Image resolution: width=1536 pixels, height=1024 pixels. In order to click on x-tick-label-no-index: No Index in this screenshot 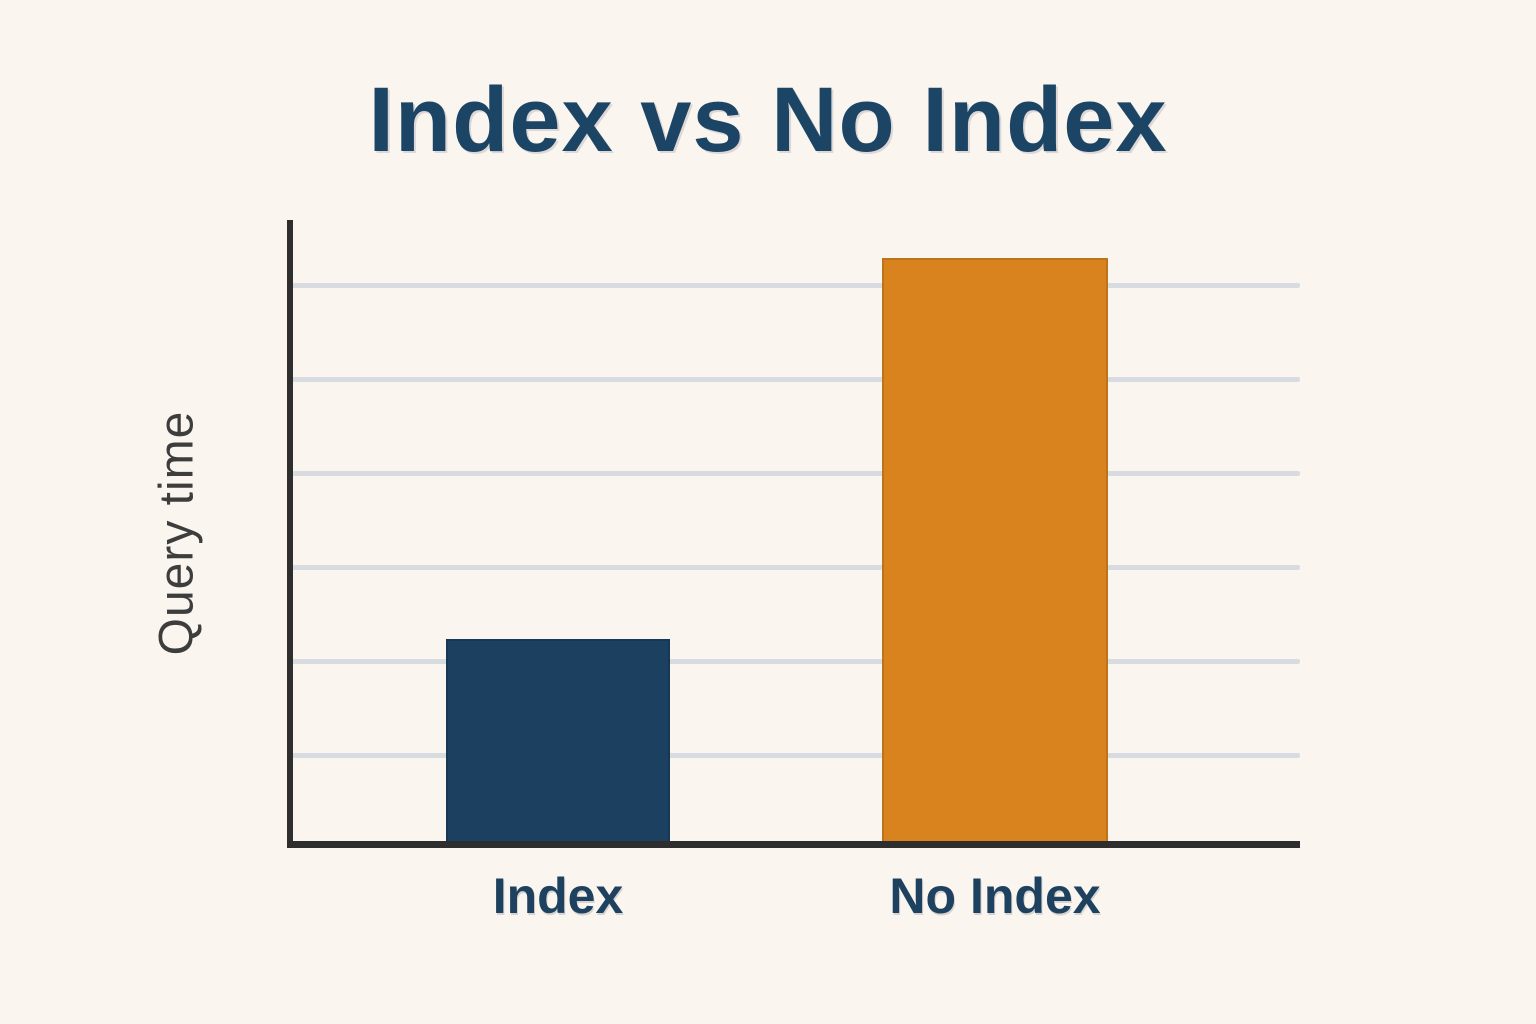, I will do `click(995, 896)`.